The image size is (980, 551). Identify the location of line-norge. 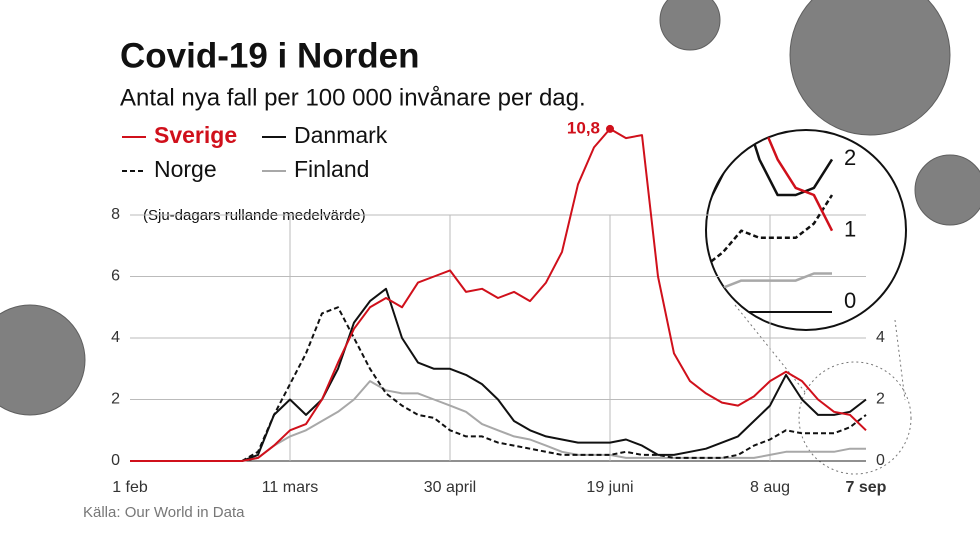
(770, 231).